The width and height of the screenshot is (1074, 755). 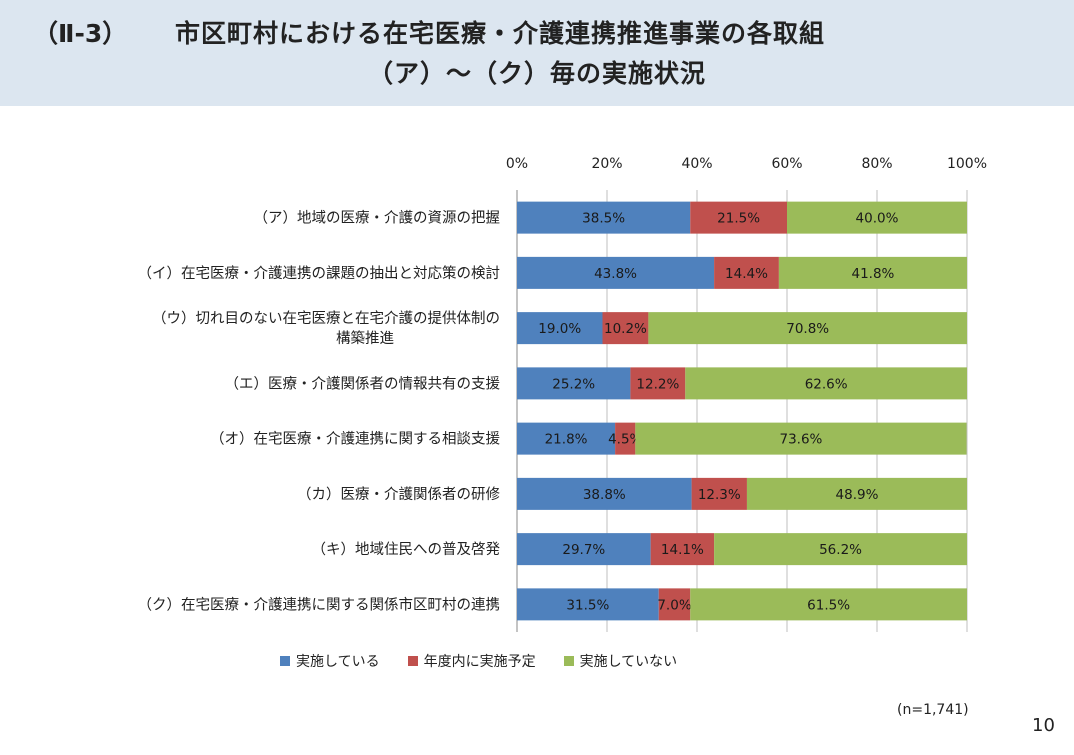 I want to click on data-label: 12.3%, so click(x=719, y=495).